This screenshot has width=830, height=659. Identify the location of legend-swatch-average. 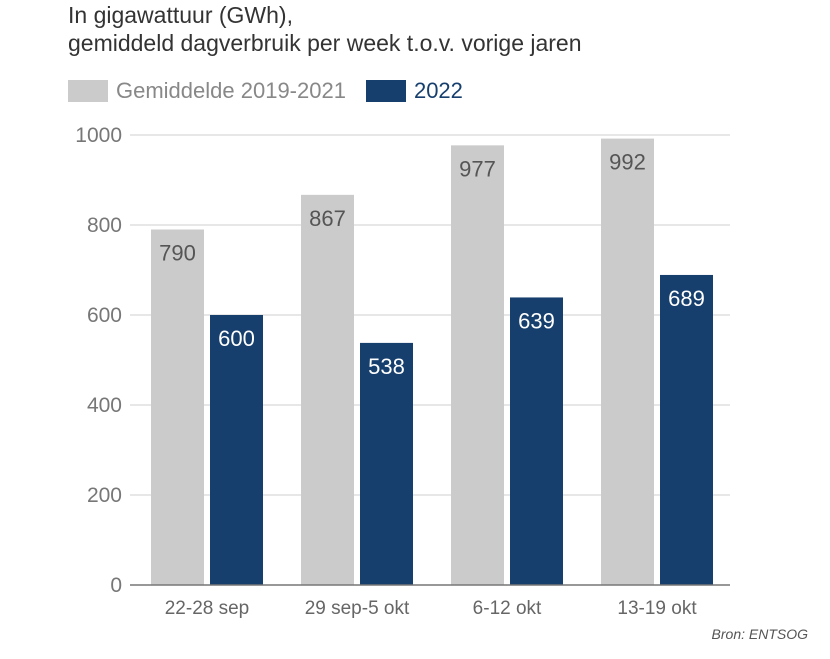
(88, 91).